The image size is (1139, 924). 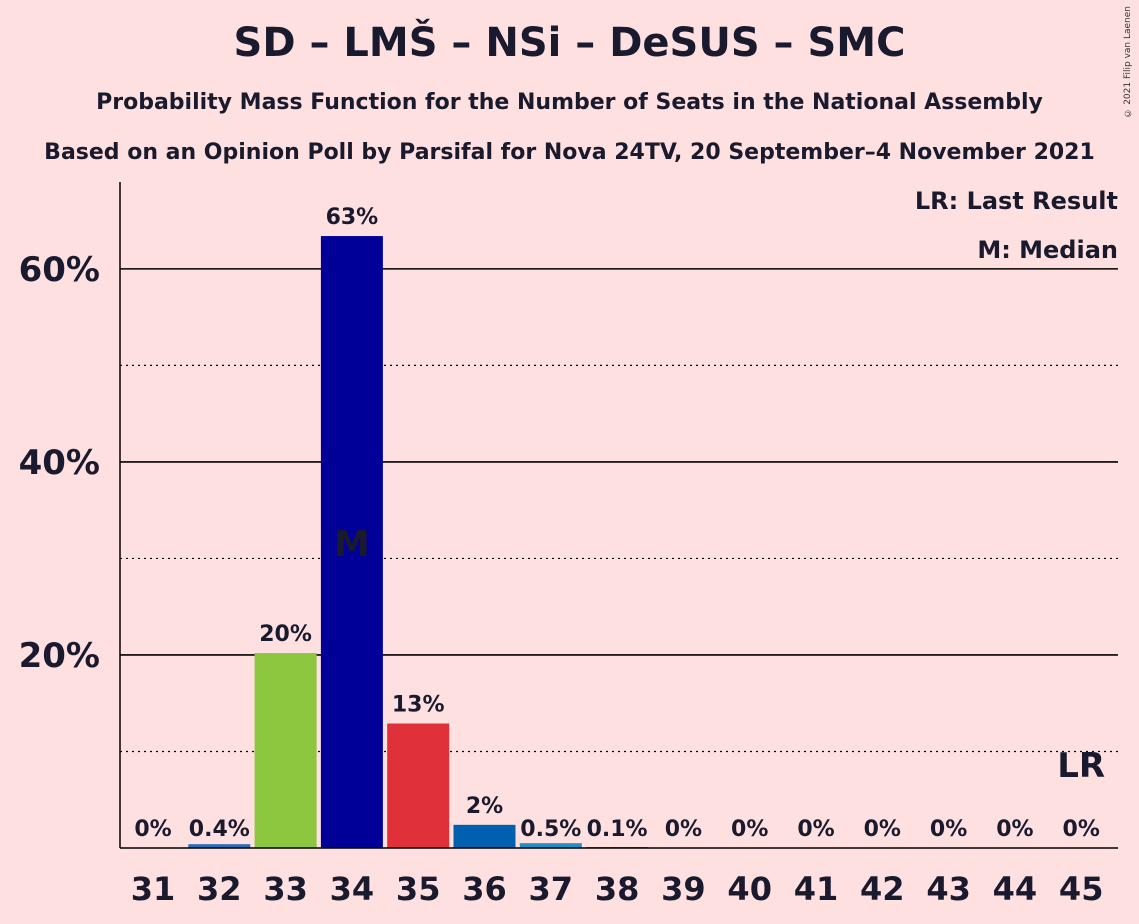 I want to click on legend-last-result: LR: Last Result, so click(x=1016, y=201).